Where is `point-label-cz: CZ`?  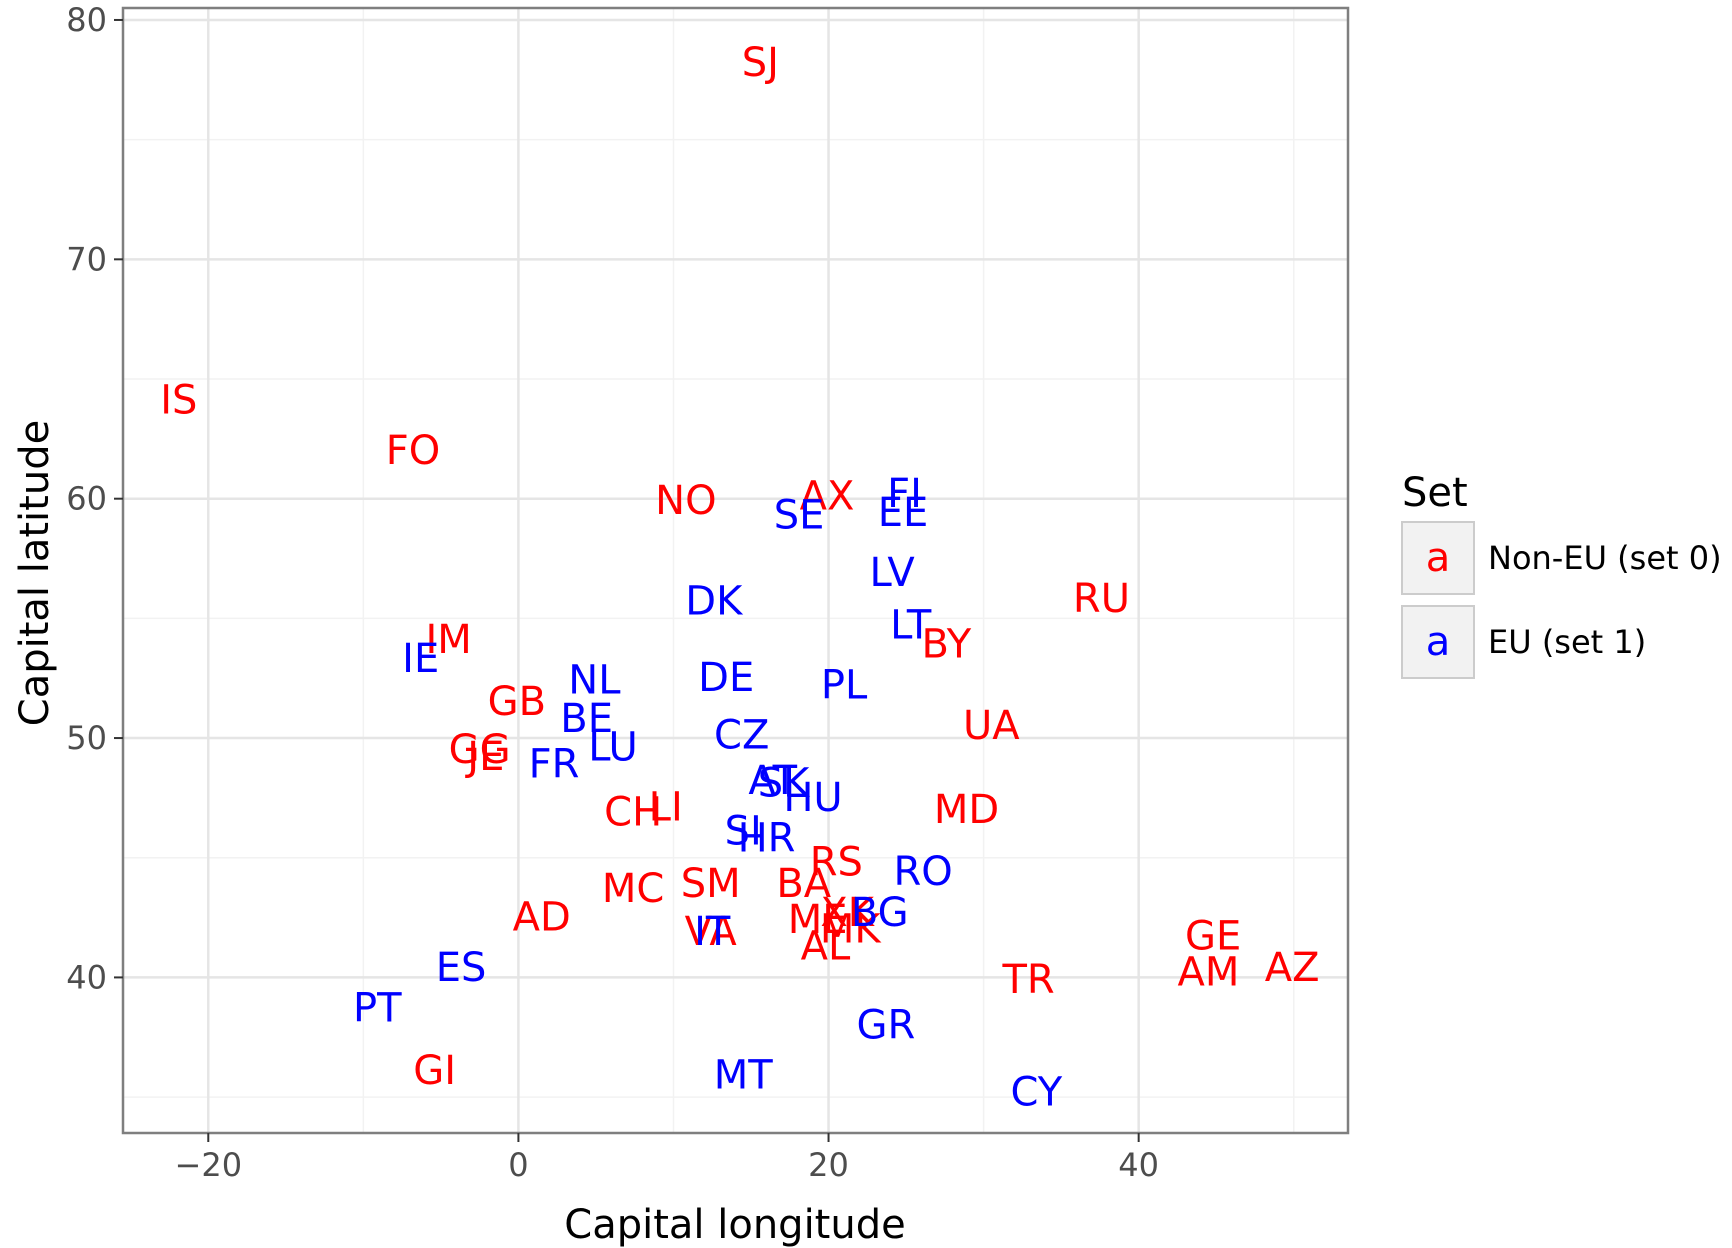 point-label-cz: CZ is located at coordinates (741, 736).